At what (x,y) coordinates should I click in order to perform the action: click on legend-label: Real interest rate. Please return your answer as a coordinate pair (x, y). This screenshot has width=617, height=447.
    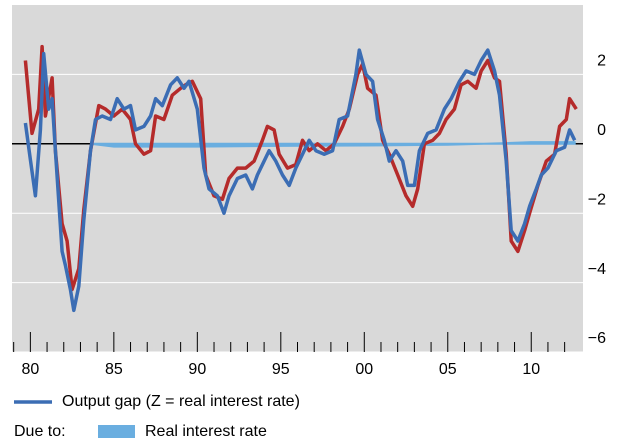
    Looking at the image, I should click on (206, 431).